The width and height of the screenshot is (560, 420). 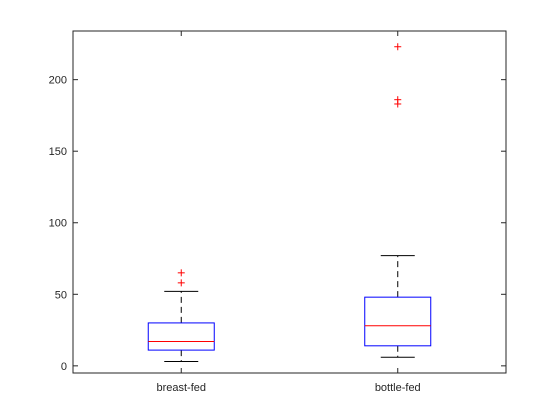 I want to click on x-tick-label: bottle-fed, so click(x=398, y=388).